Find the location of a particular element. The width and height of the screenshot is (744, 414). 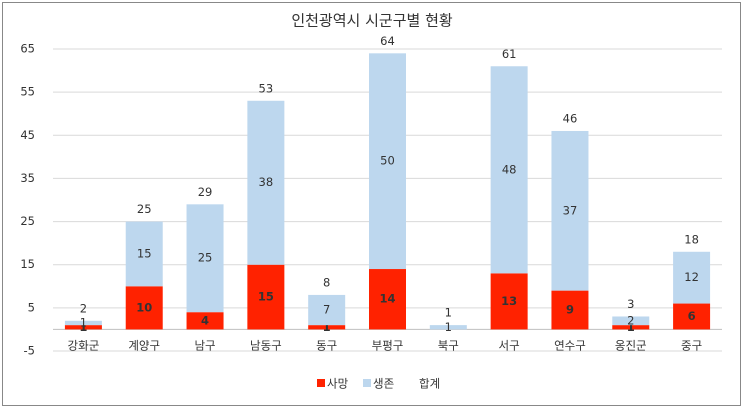

x-tick-label: 부평구 is located at coordinates (388, 346).